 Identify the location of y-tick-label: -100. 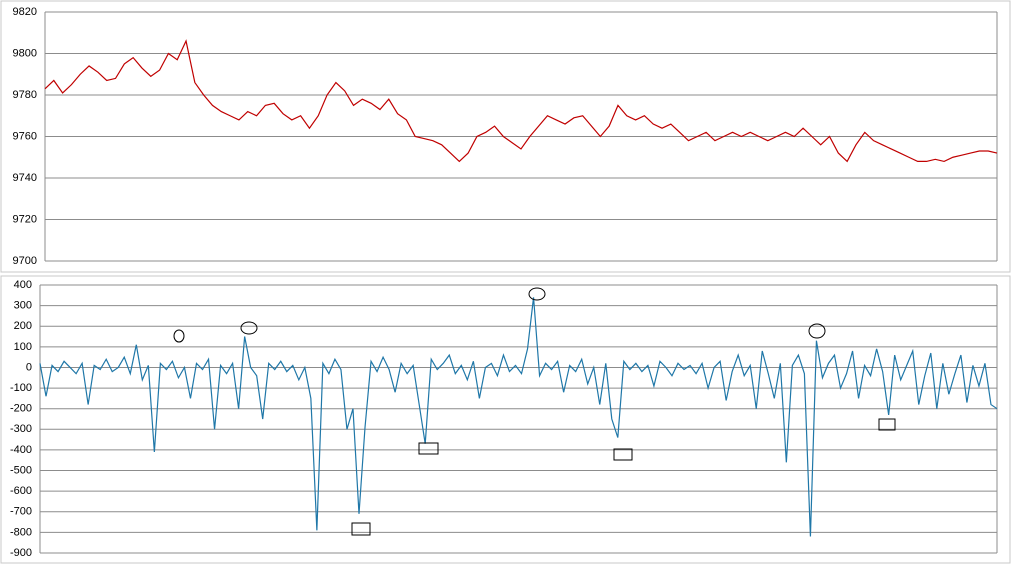
(21, 388).